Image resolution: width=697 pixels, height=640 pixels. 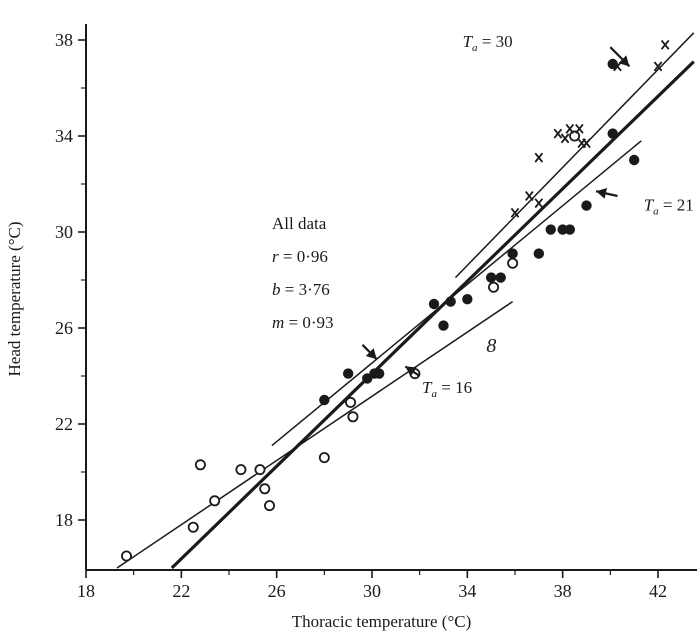 I want to click on y-tick-label: 22, so click(x=64, y=424).